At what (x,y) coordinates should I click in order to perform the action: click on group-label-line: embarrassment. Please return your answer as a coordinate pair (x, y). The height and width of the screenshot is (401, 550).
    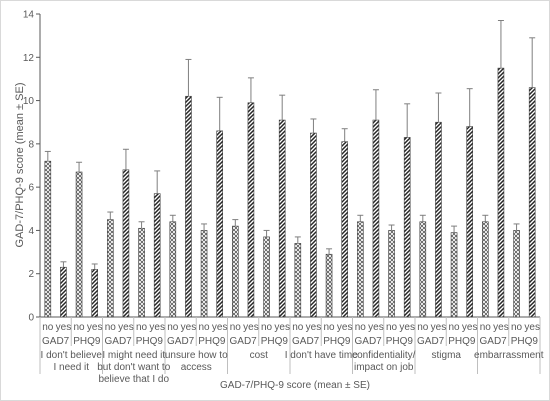
    Looking at the image, I should click on (509, 355).